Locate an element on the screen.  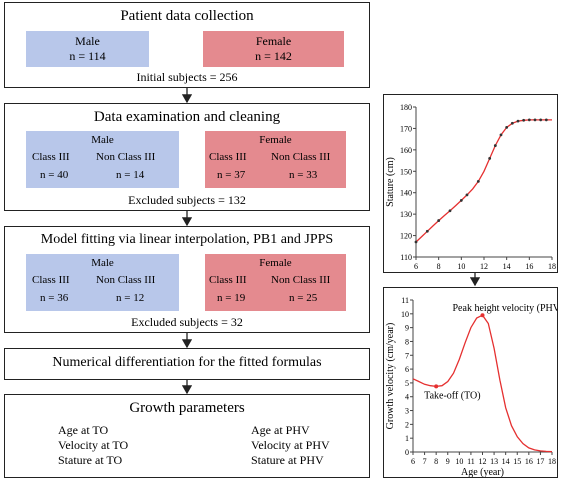
step1-female-box: Female n = 142 is located at coordinates (273, 49).